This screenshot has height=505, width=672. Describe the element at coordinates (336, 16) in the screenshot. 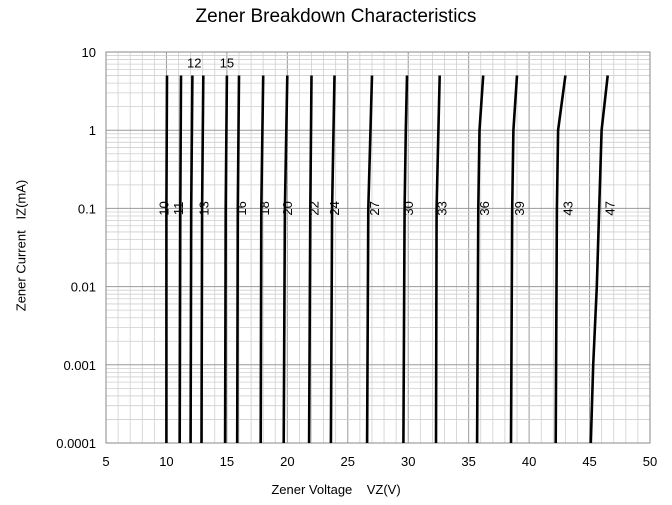

I see `chart-title: Zener Breakdown Characteristics` at that location.